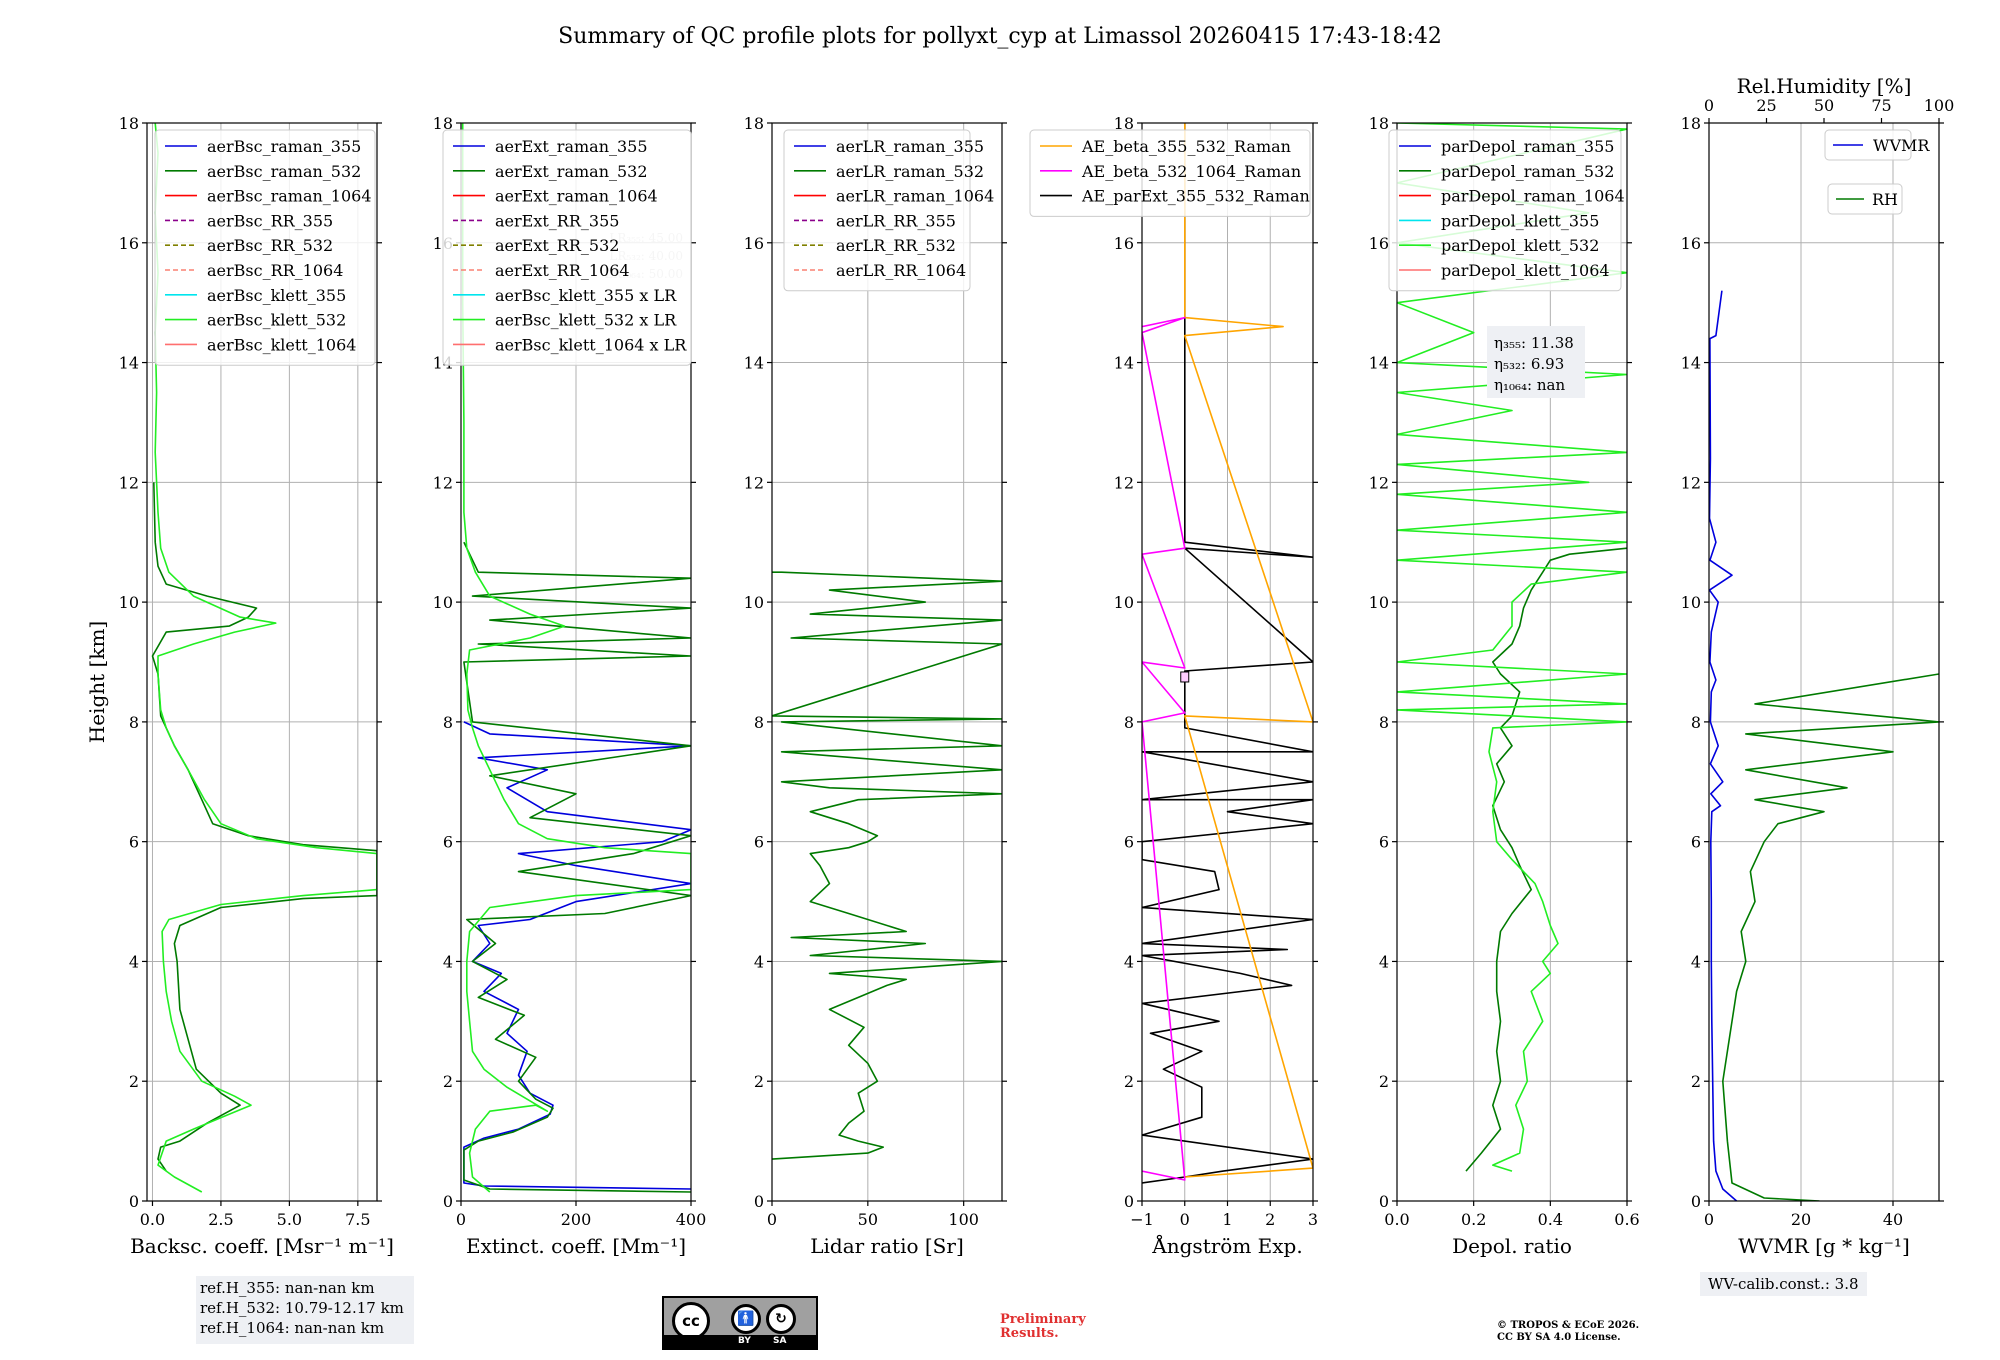 The height and width of the screenshot is (1360, 2000). Describe the element at coordinates (289, 196) in the screenshot. I see `legend-label: aerBsc_raman_1064` at that location.